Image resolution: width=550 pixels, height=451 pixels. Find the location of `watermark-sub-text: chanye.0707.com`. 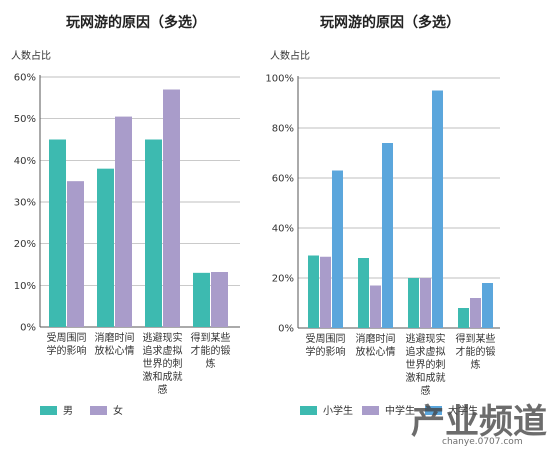

watermark-sub-text: chanye.0707.com is located at coordinates (482, 442).